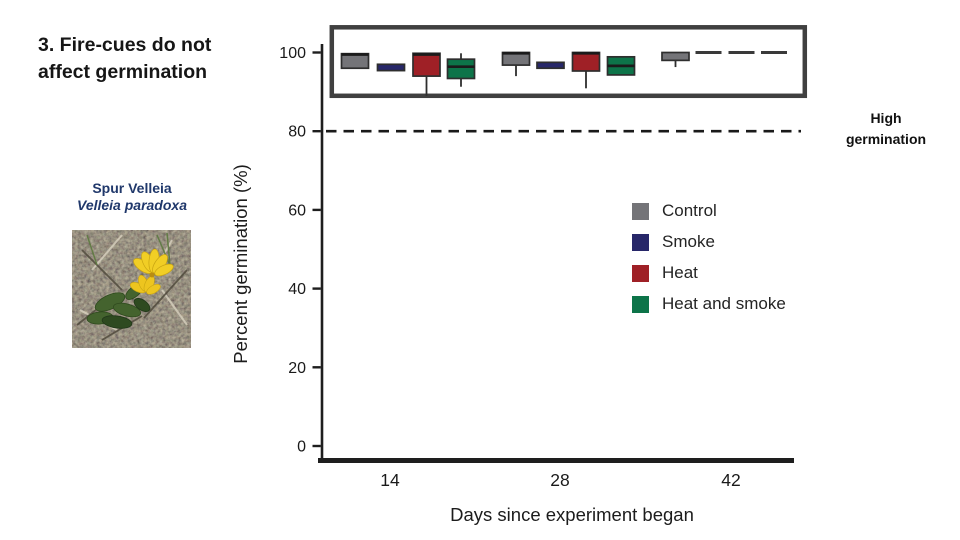 The height and width of the screenshot is (540, 960). Describe the element at coordinates (689, 210) in the screenshot. I see `legend-label: Control` at that location.